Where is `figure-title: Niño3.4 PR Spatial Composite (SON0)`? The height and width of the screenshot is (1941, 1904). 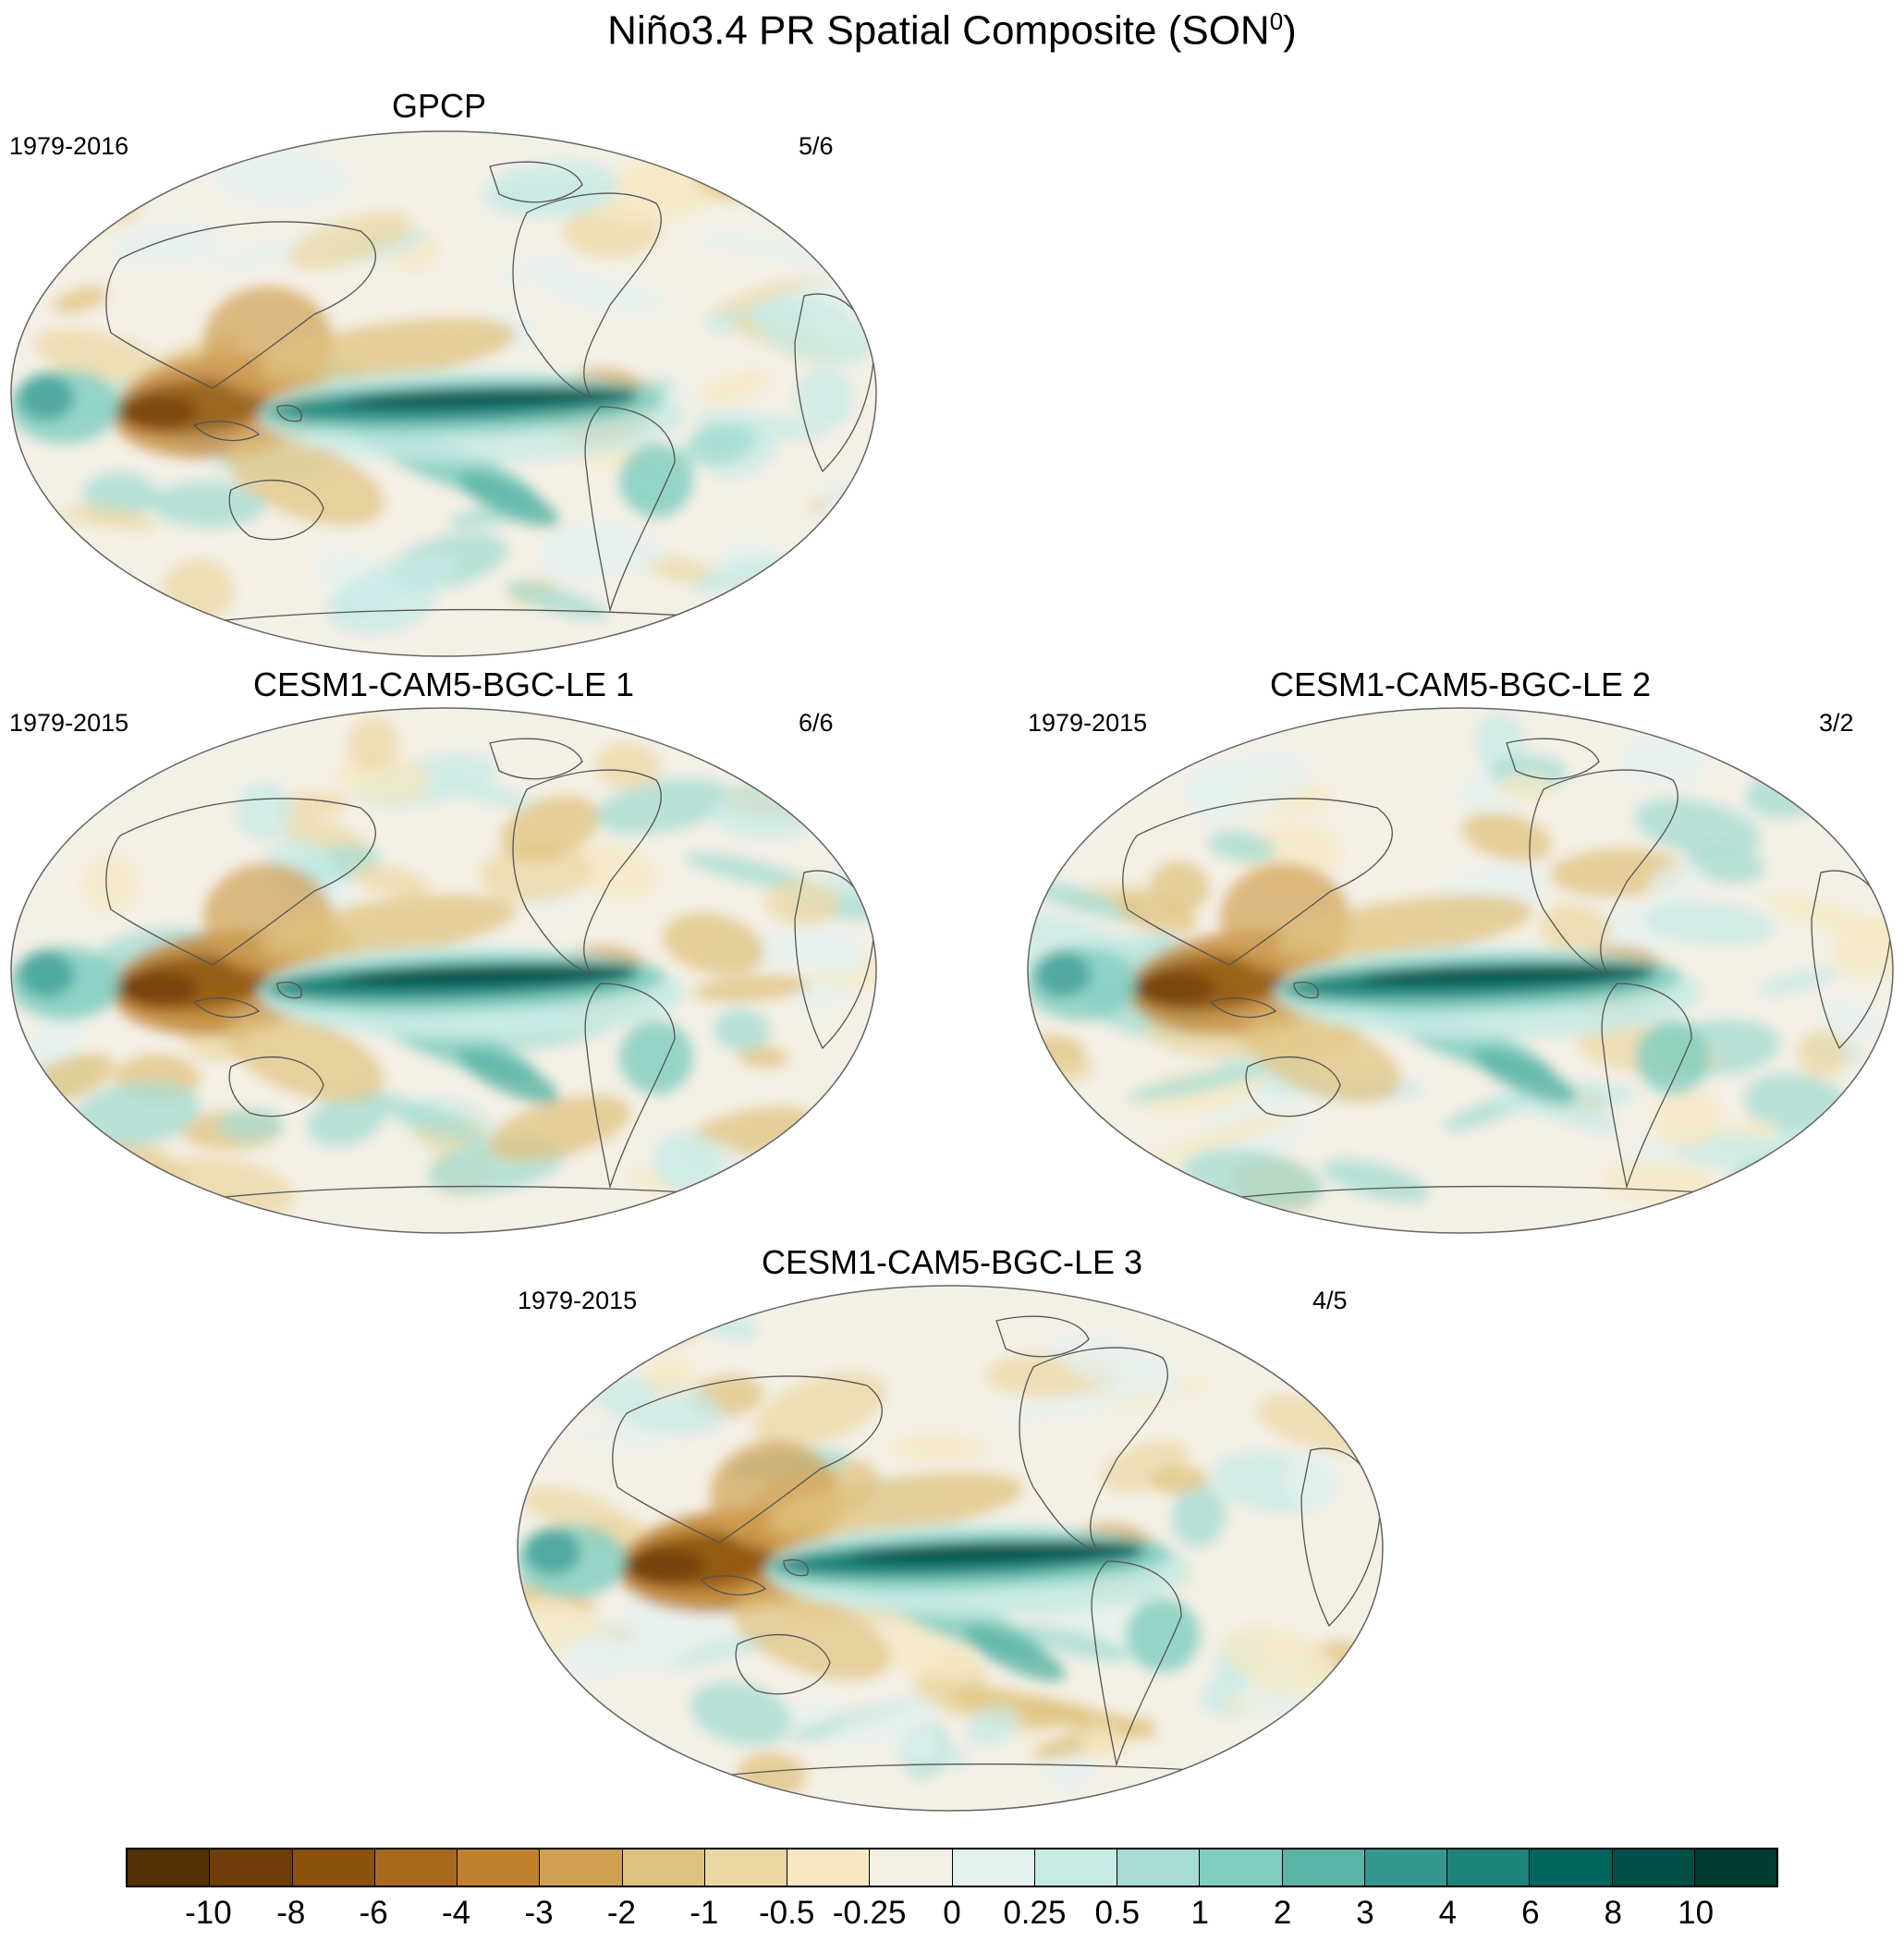
figure-title: Niño3.4 PR Spatial Composite (SON0) is located at coordinates (952, 30).